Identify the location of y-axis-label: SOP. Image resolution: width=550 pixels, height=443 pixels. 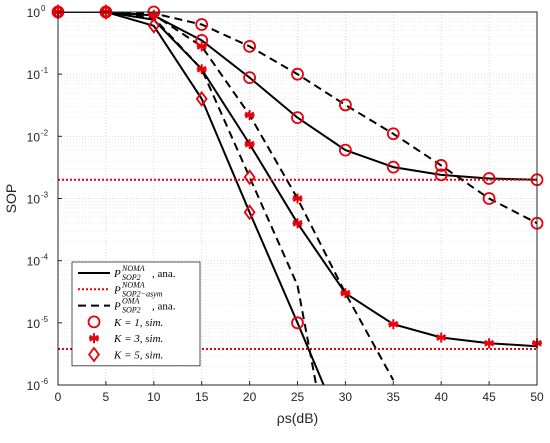
(11, 199).